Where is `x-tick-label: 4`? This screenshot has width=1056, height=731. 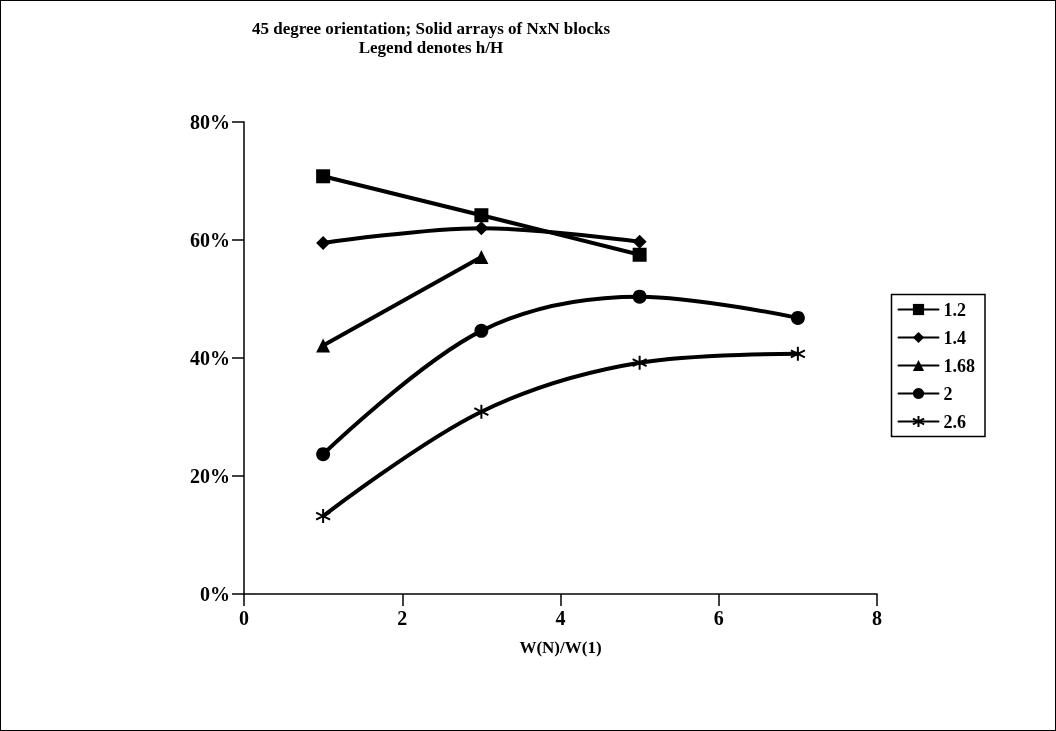
x-tick-label: 4 is located at coordinates (560, 618).